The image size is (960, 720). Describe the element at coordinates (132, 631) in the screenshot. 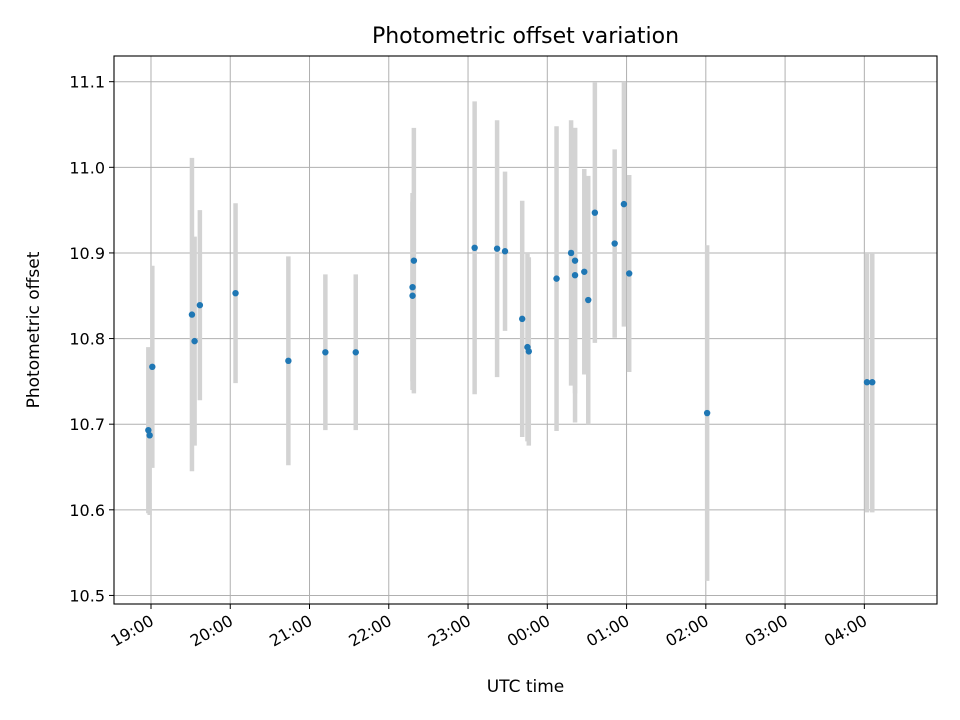

I see `x-tick-label: 19:00` at that location.